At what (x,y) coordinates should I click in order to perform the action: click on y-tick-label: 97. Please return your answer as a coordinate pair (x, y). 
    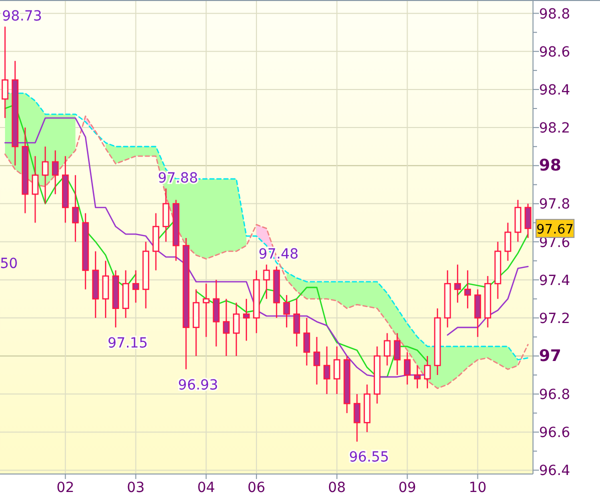
    Looking at the image, I should click on (550, 355).